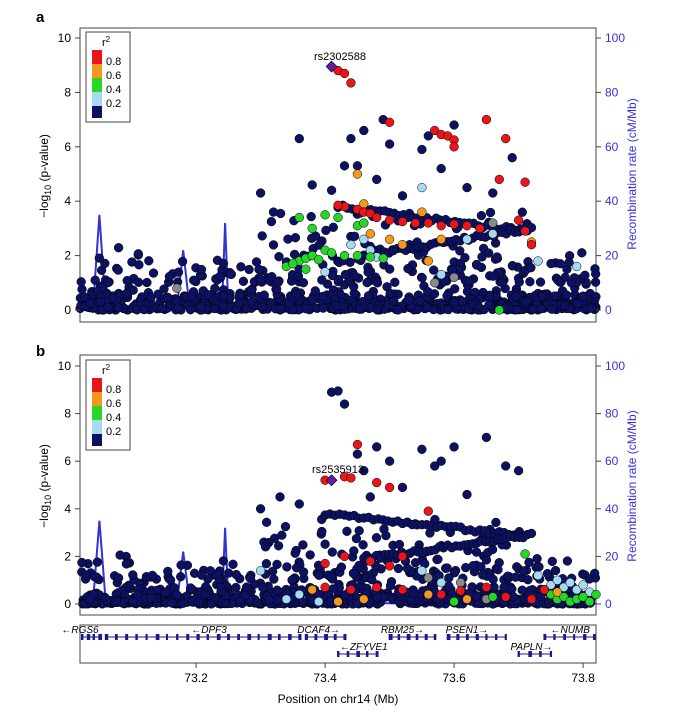  What do you see at coordinates (67, 604) in the screenshot?
I see `y-tick-label: 0` at bounding box center [67, 604].